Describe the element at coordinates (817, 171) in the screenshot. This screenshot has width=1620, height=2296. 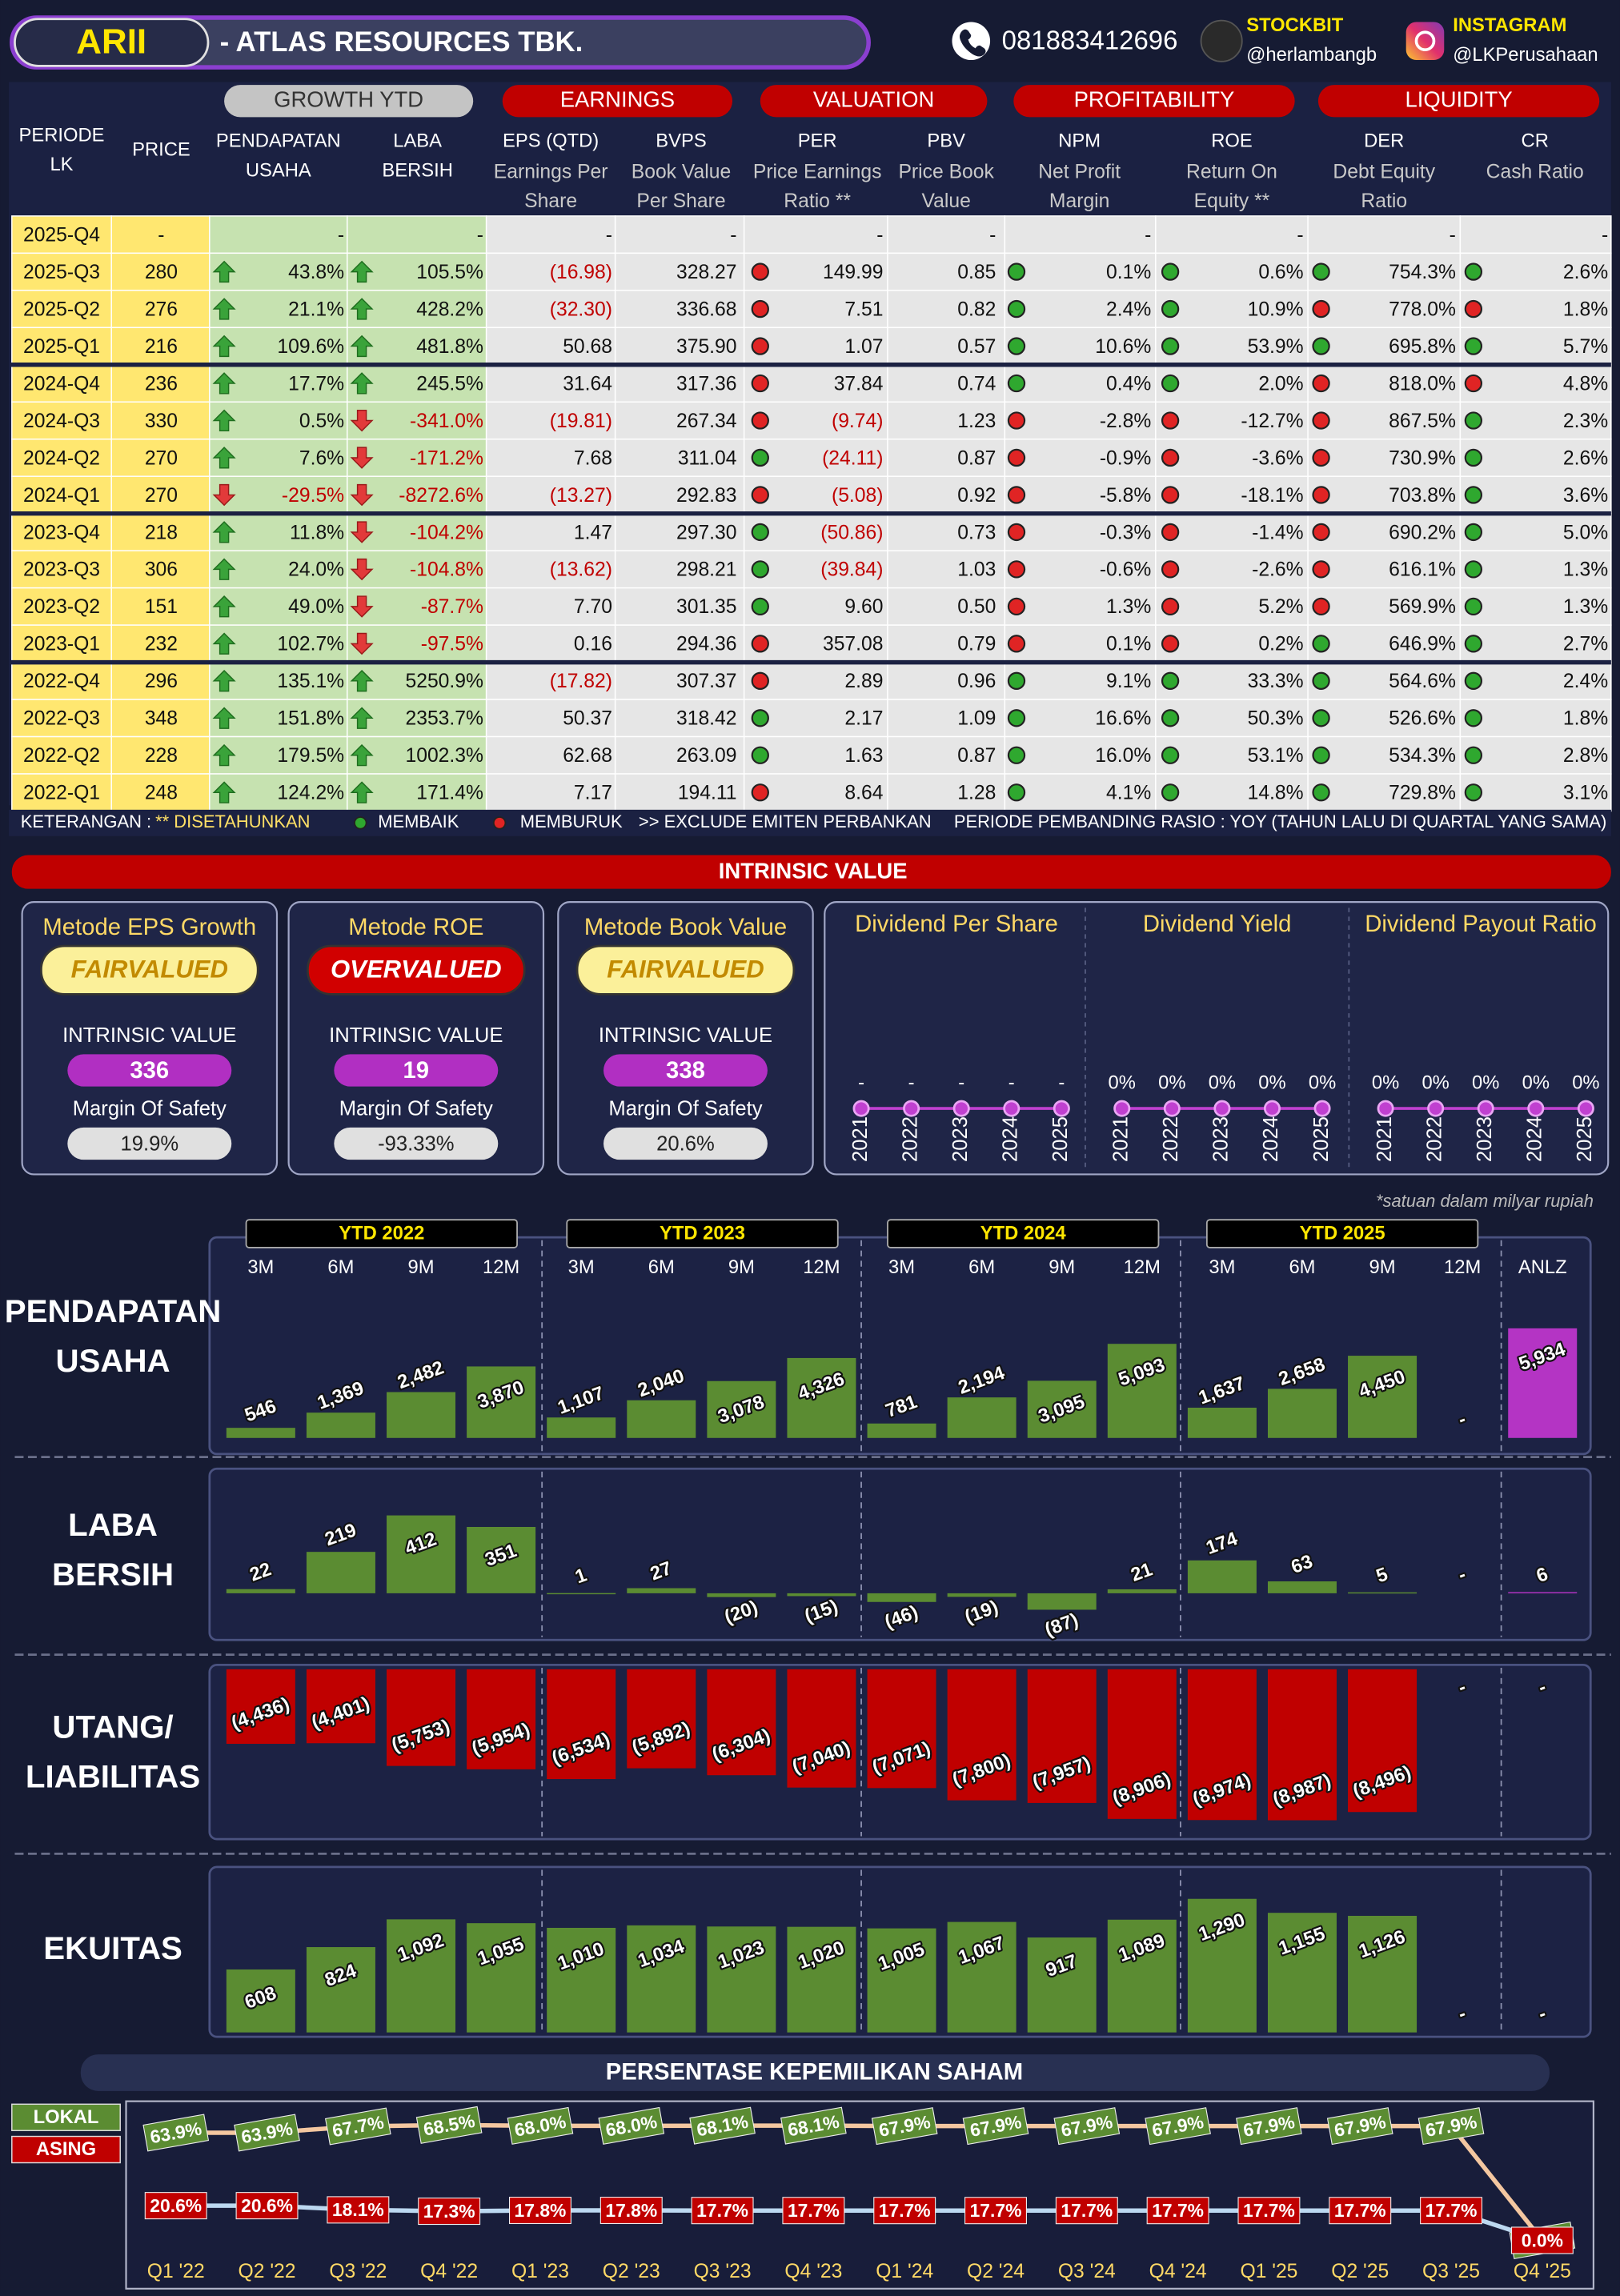
I see `column-subheader: Price Earnings` at that location.